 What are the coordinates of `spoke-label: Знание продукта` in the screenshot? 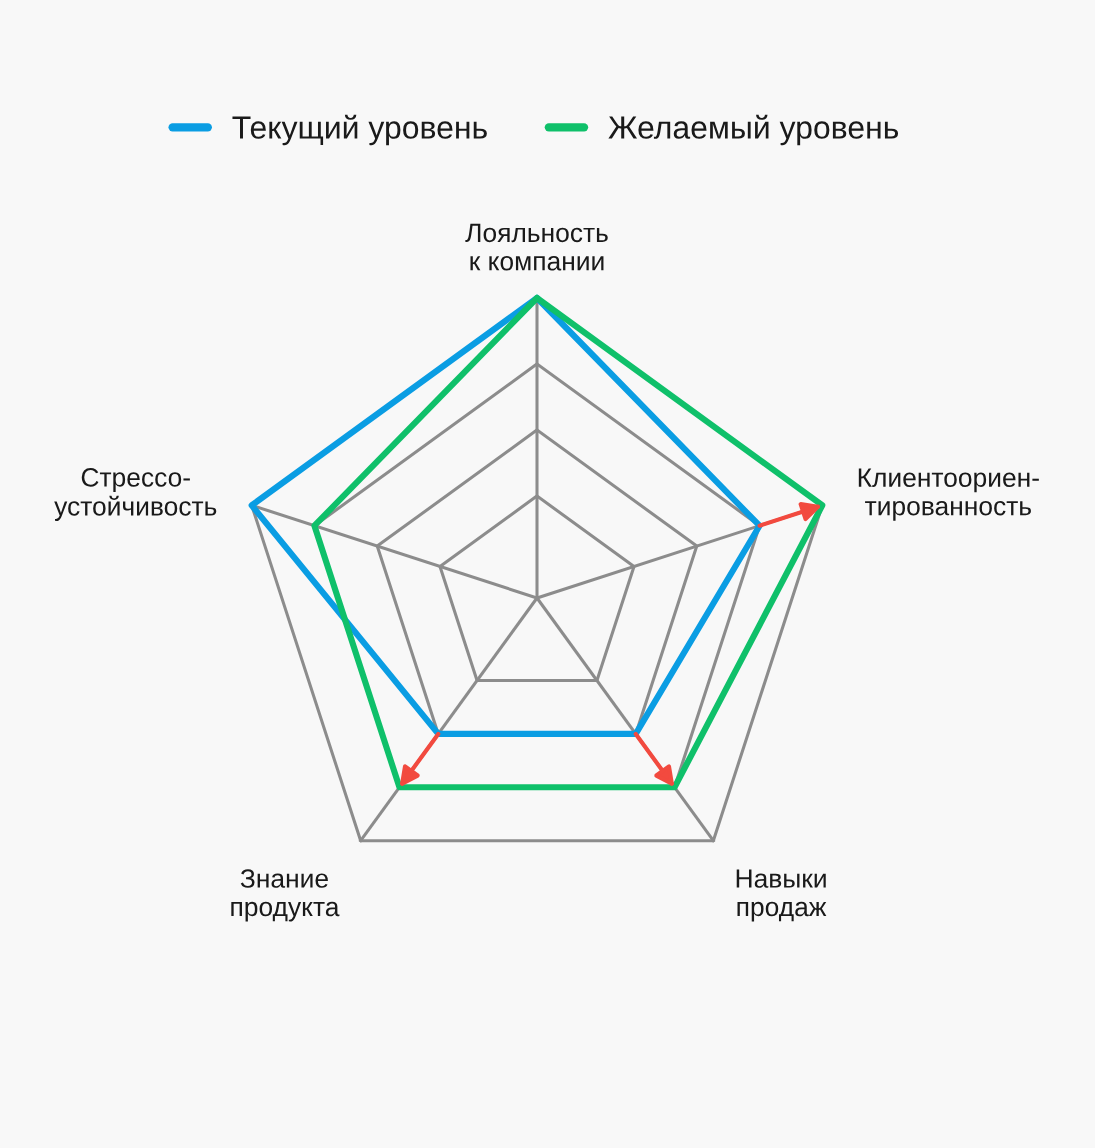 It's located at (285, 895).